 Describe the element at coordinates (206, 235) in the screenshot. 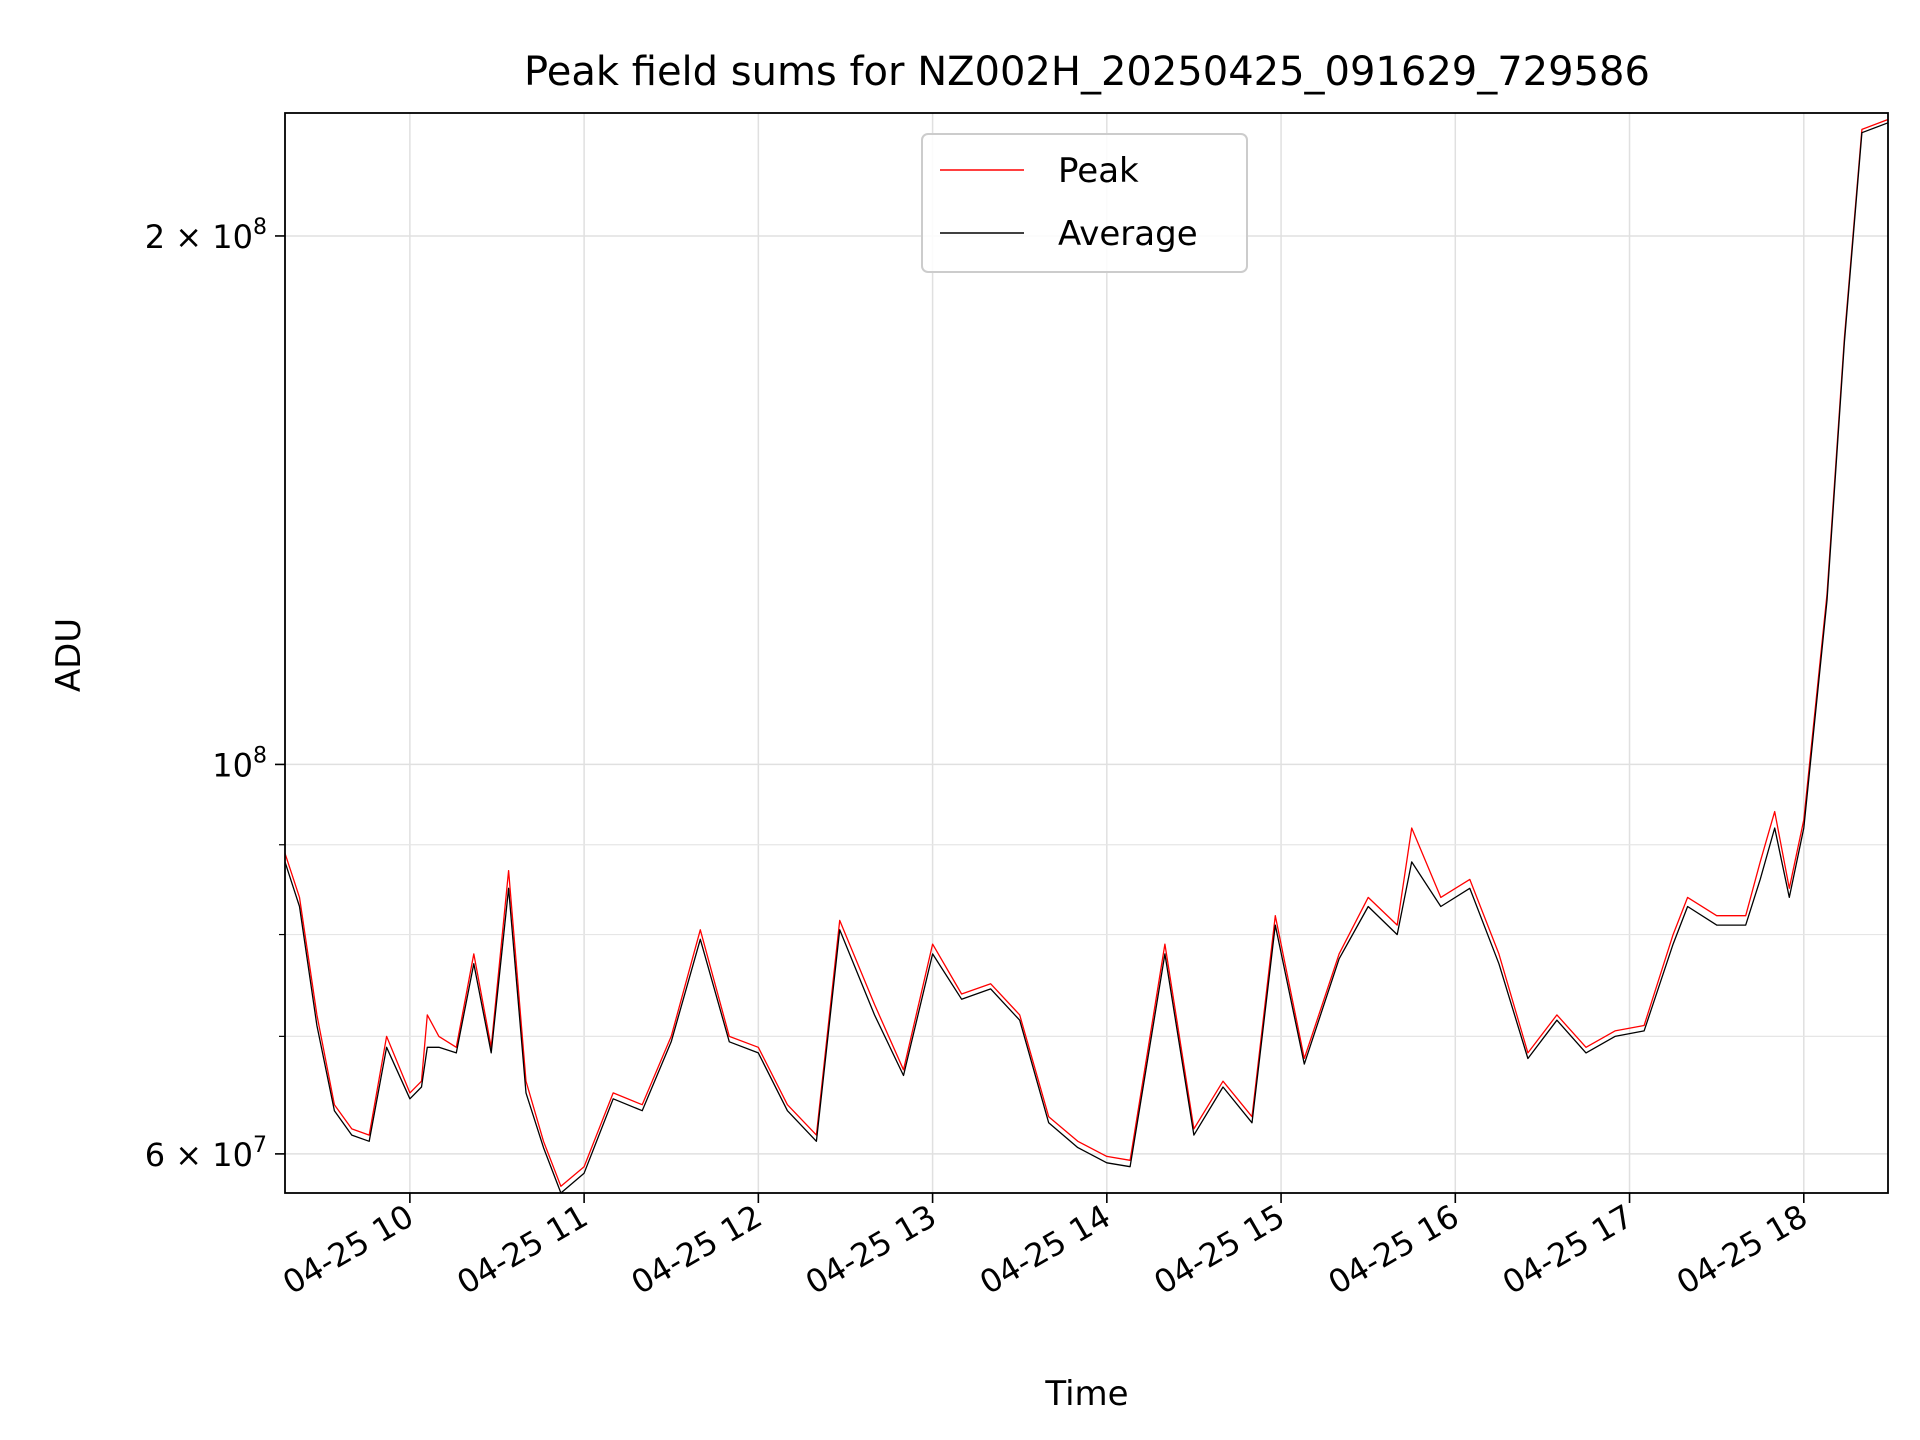

I see `y-tick-label: 2 × 108` at that location.